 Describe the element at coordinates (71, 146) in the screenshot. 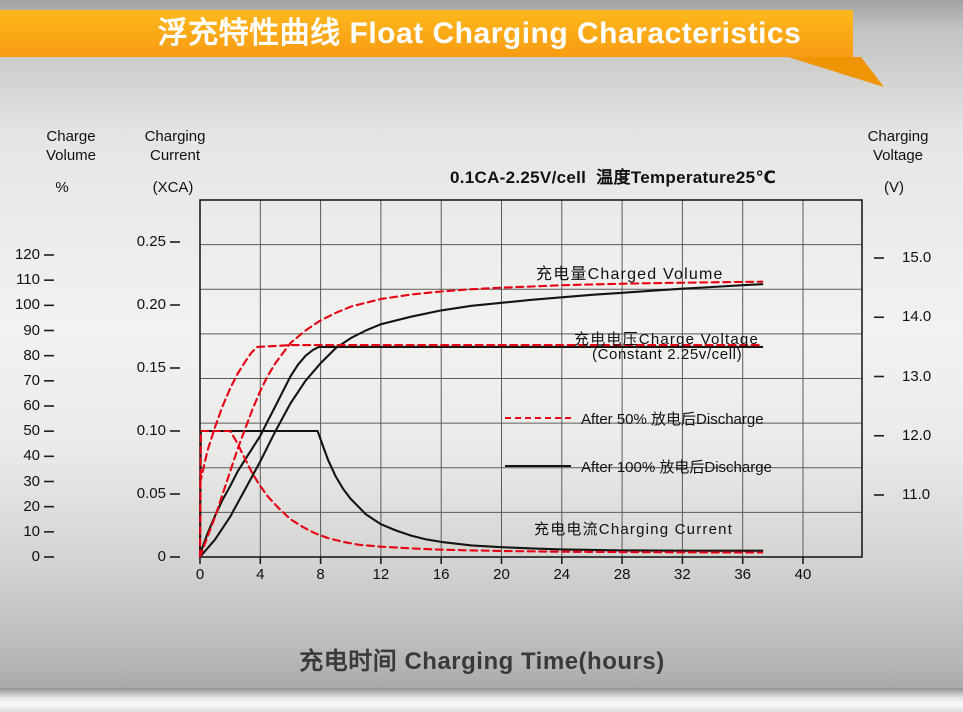

I see `percent-axis-title: Charge Volume` at that location.